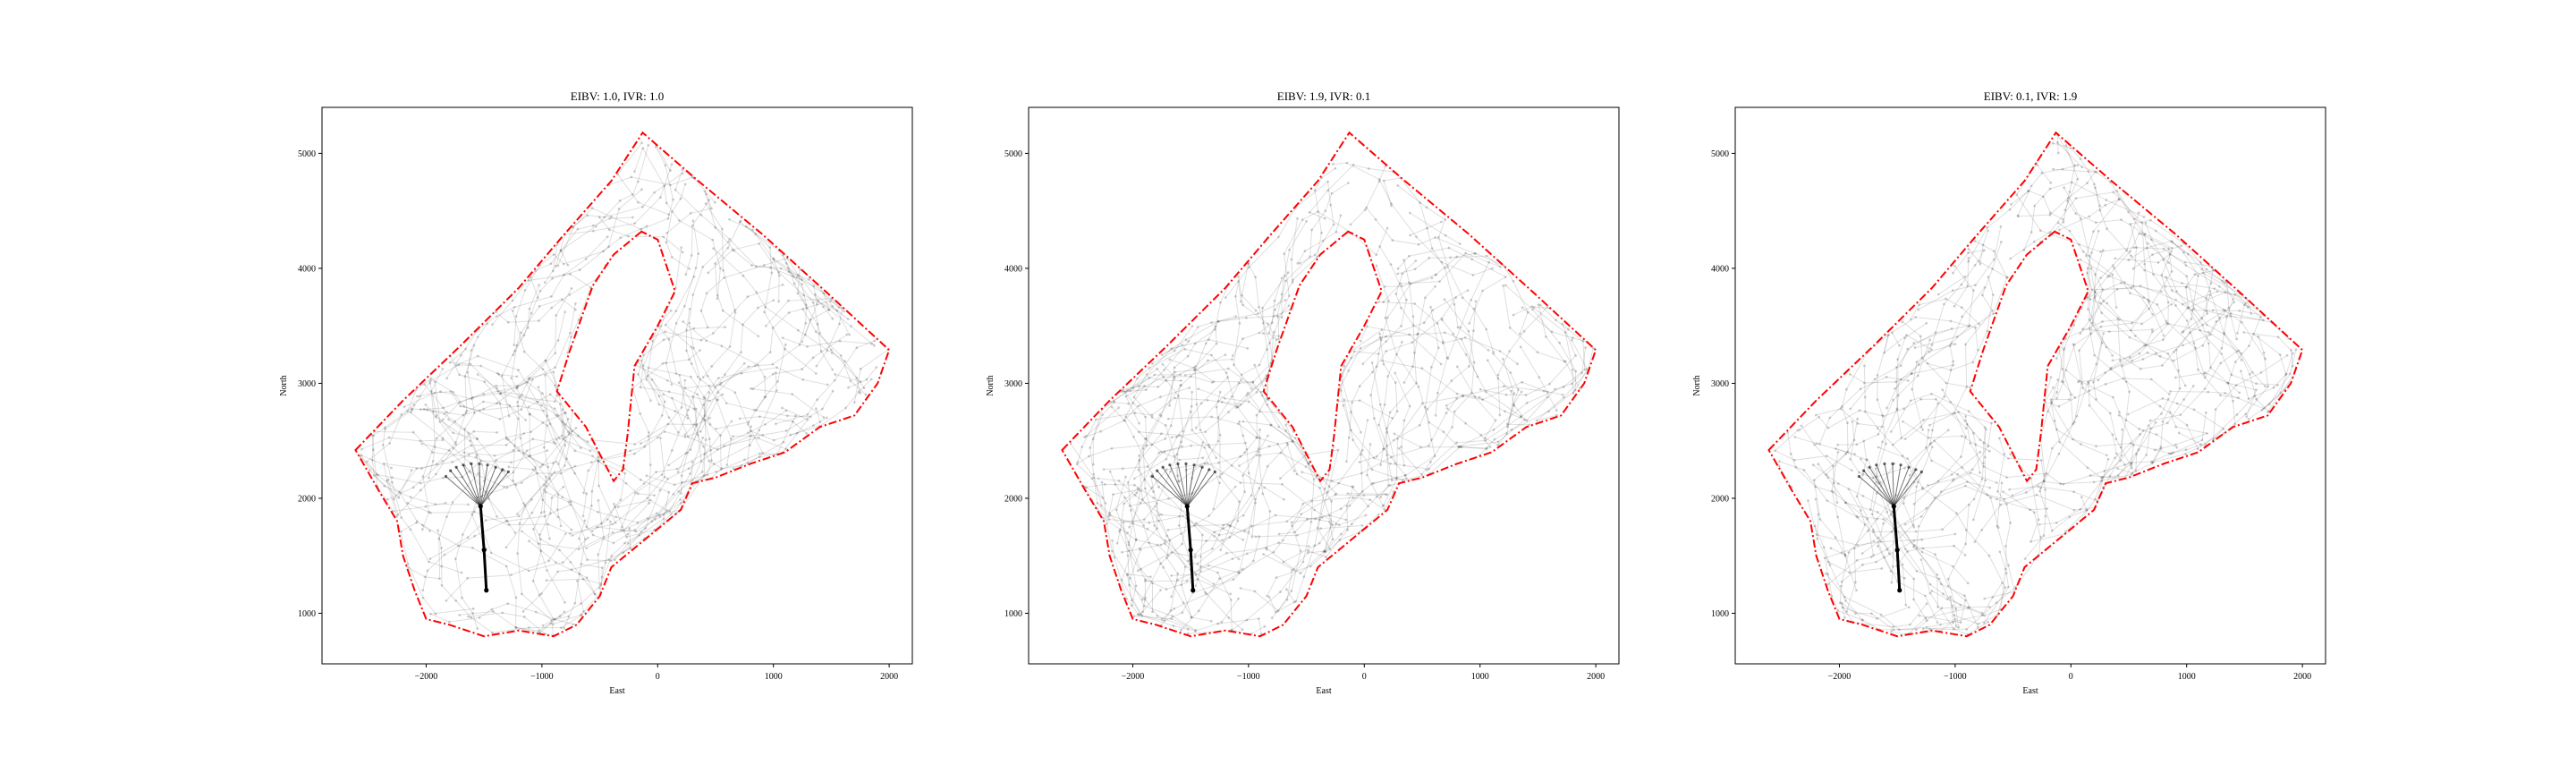  I want to click on x-tick-label: 2000, so click(2302, 677).